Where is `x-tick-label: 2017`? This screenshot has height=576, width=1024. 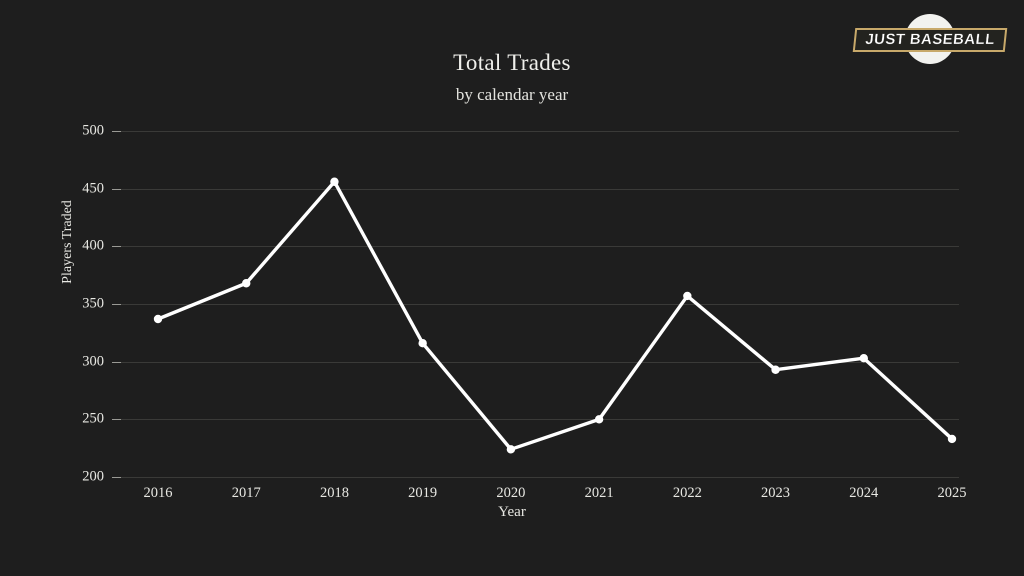
x-tick-label: 2017 is located at coordinates (246, 493).